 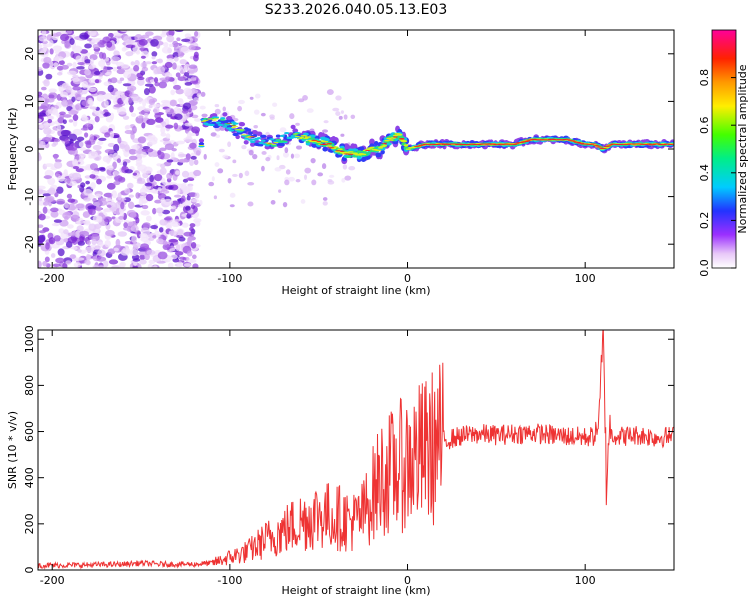 I want to click on spectrogram-x-label: Height of straight line (km), so click(x=355, y=290).